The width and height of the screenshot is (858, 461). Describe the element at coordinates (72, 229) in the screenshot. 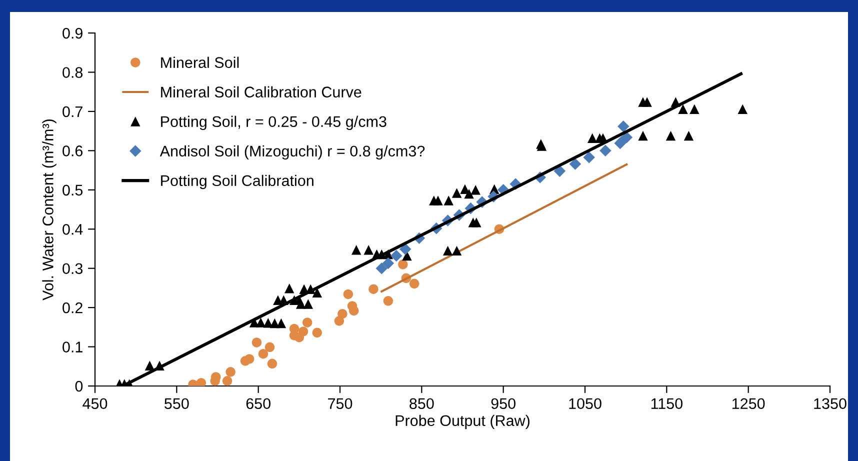

I see `y-tick-label: 0.4` at that location.